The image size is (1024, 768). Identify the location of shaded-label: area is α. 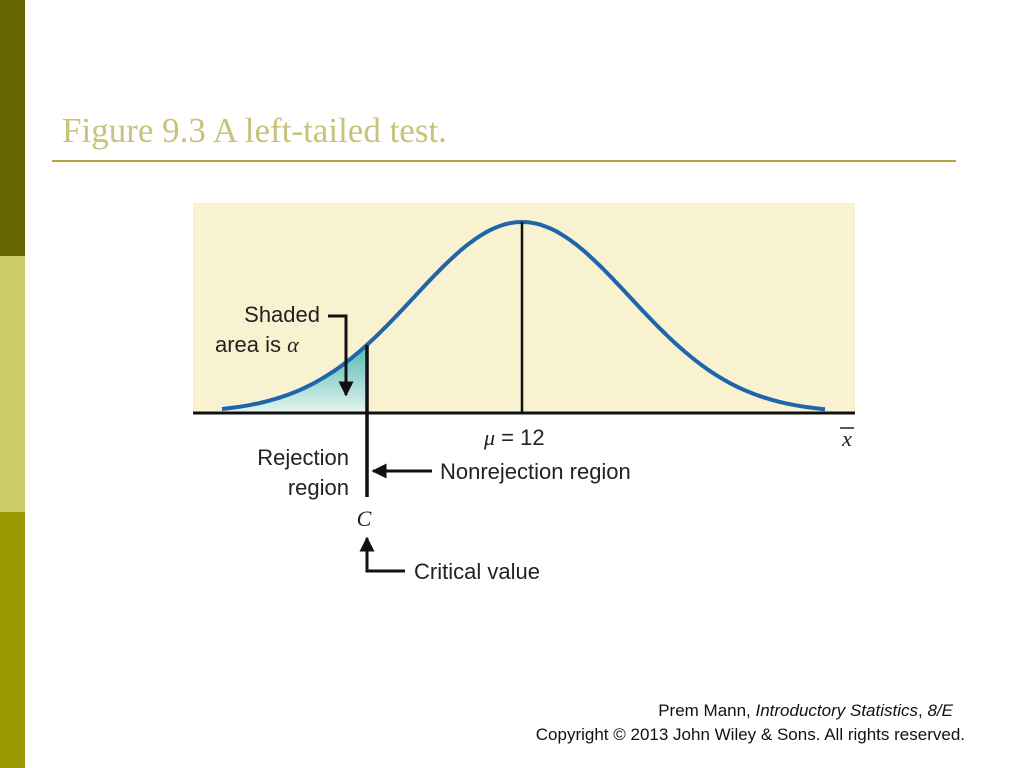
(257, 344).